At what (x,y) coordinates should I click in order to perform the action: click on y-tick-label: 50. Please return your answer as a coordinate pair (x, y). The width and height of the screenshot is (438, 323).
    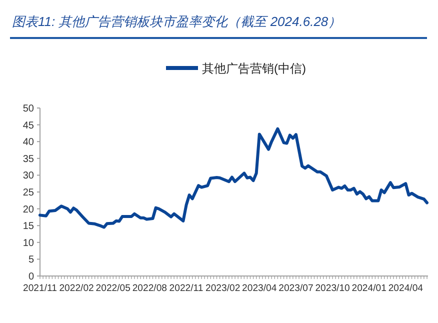
    Looking at the image, I should click on (28, 109).